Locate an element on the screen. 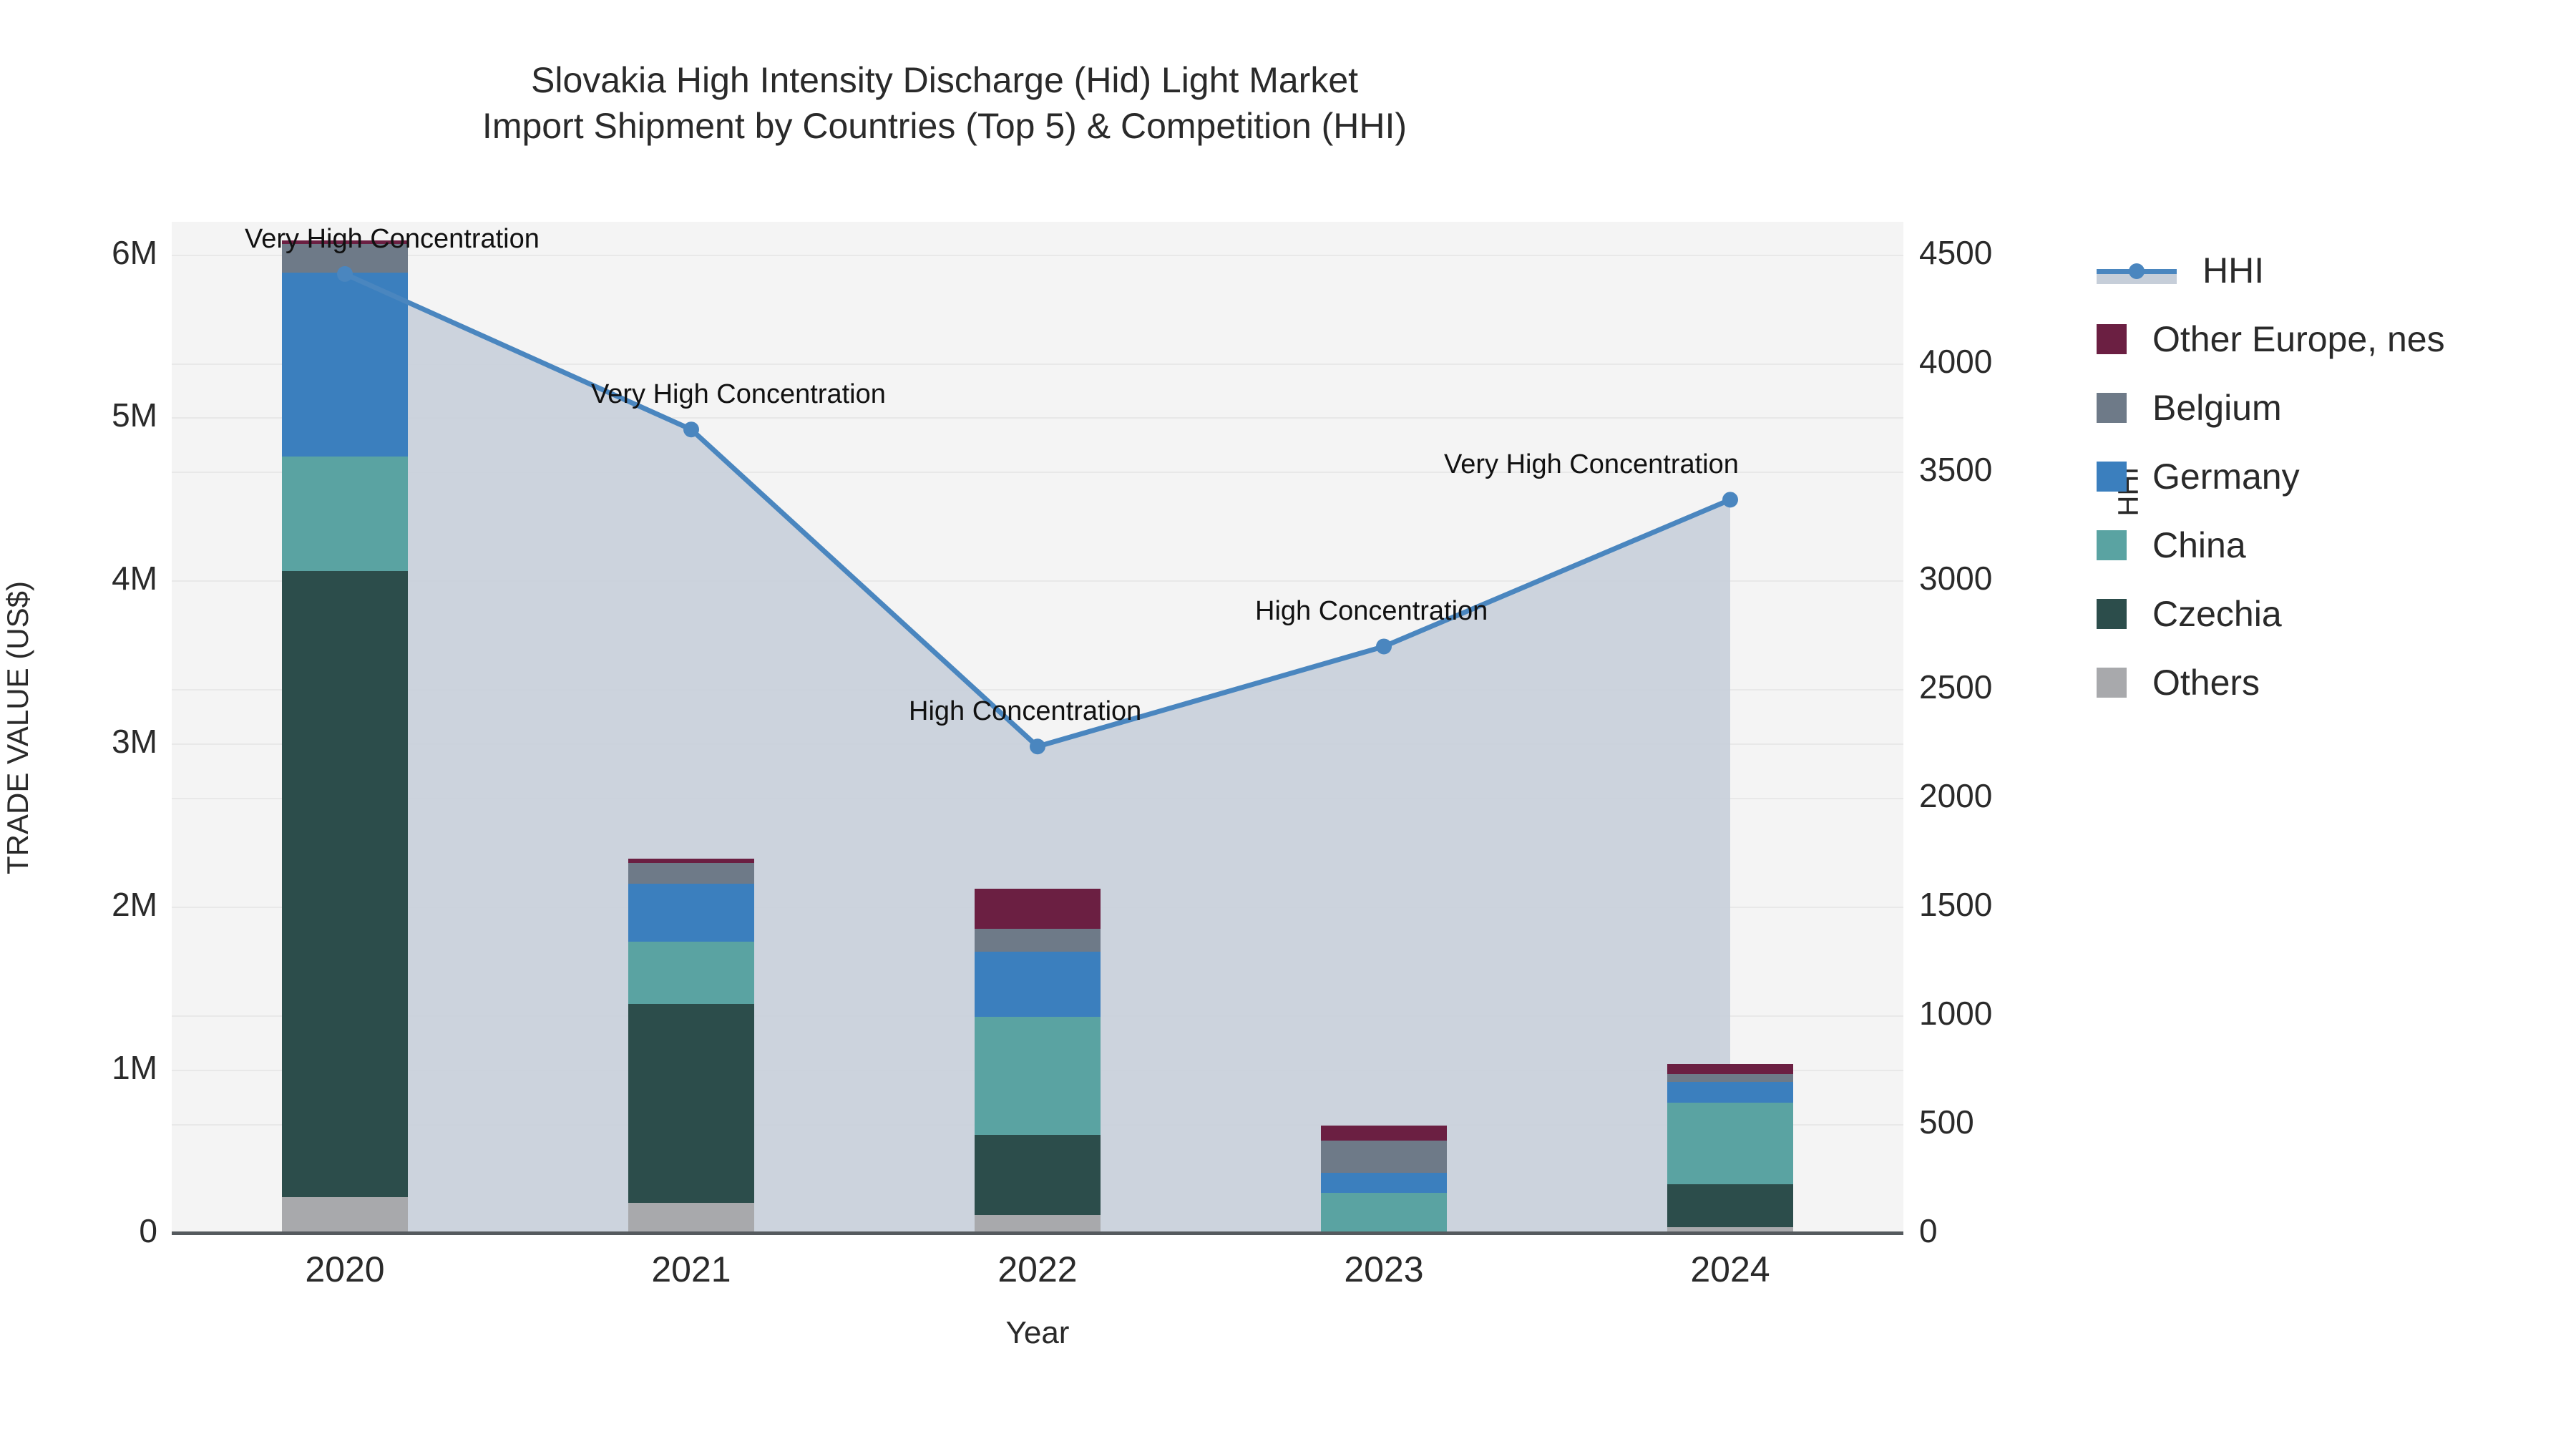  legend-item-others: Others is located at coordinates (2333, 682).